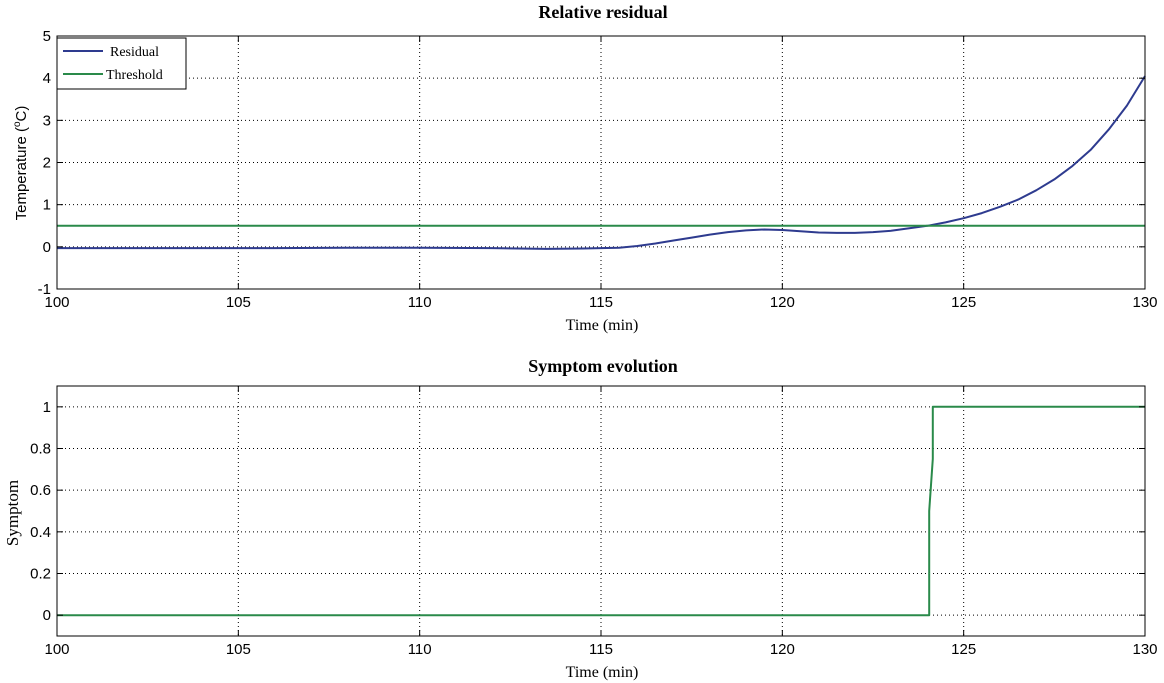  What do you see at coordinates (1144, 302) in the screenshot?
I see `residual-x-tick-label: 130` at bounding box center [1144, 302].